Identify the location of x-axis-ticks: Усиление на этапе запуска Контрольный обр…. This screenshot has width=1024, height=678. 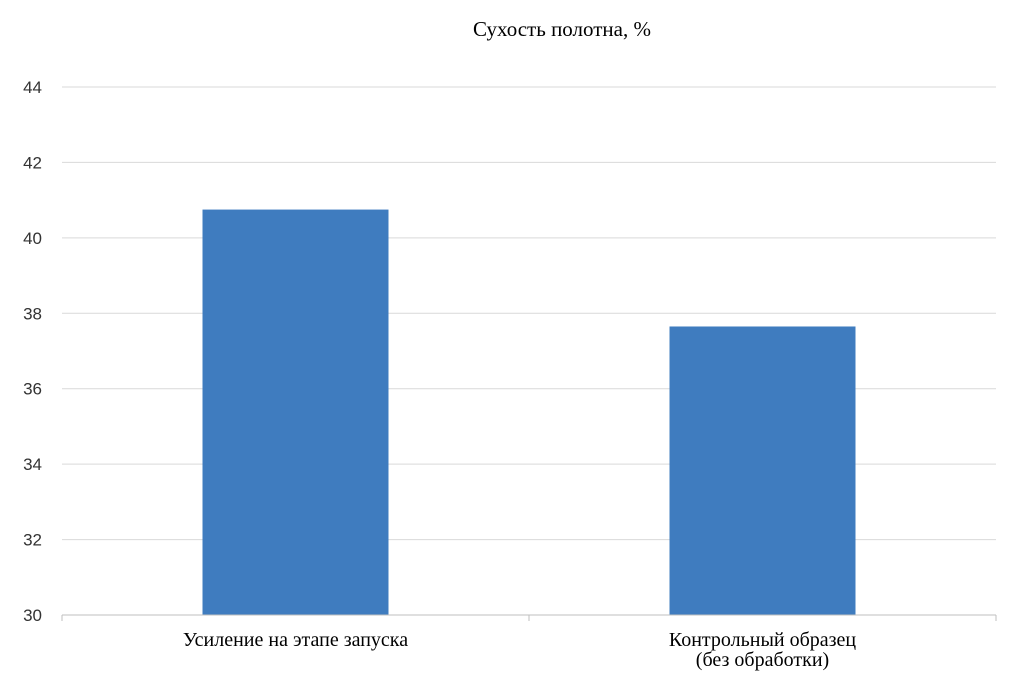
(529, 643).